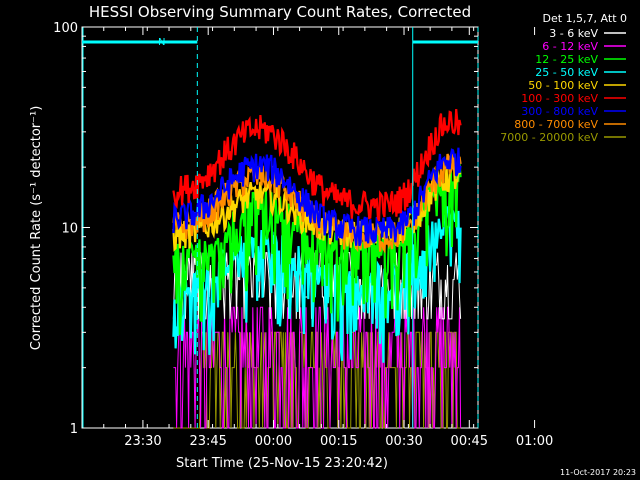  I want to click on y-axis-label: Corrected Count Rate (s⁻¹ detector⁻¹), so click(36, 228).